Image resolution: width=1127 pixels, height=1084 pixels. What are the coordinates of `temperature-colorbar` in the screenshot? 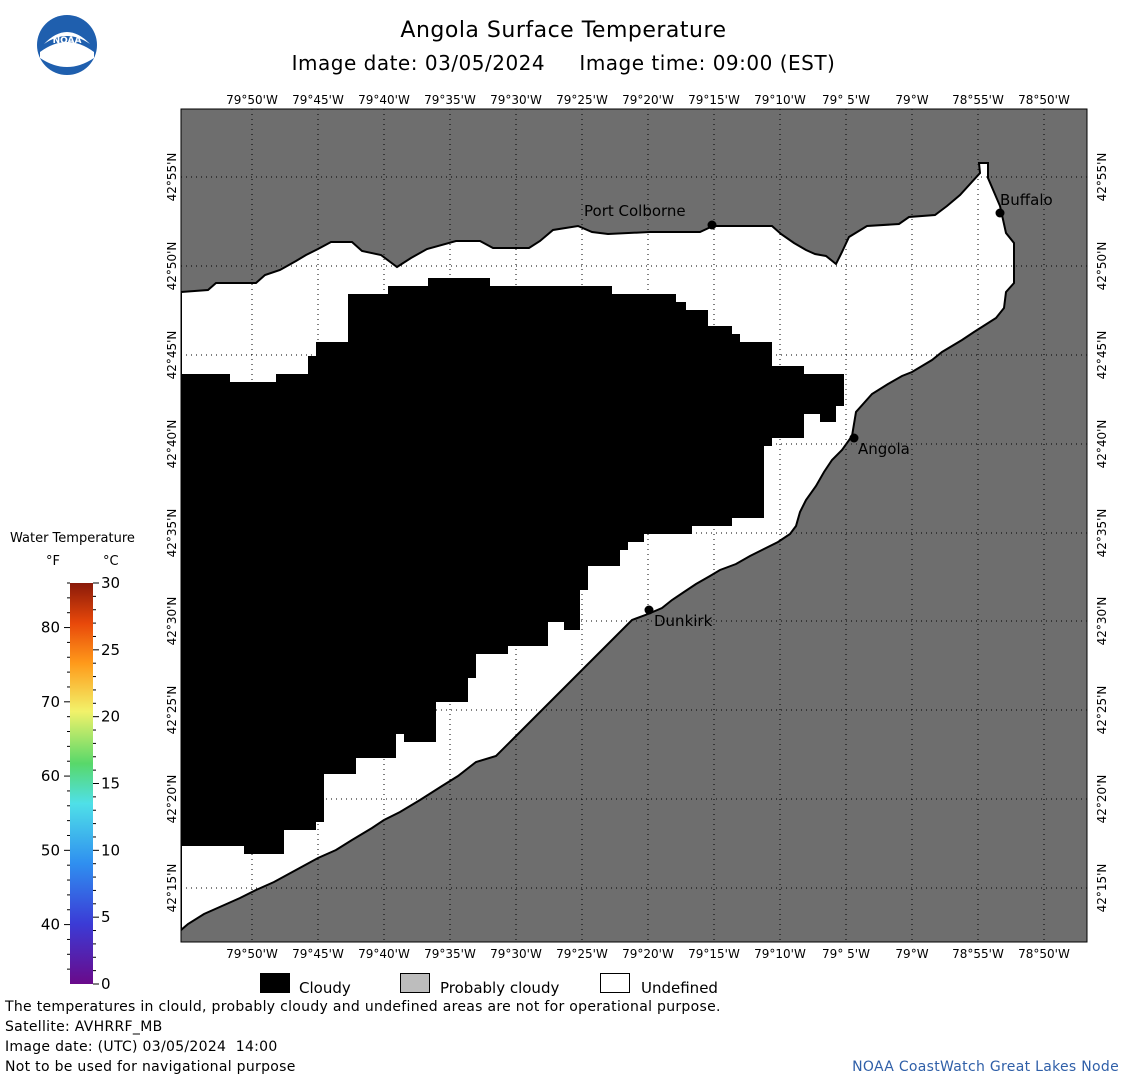 It's located at (81, 783).